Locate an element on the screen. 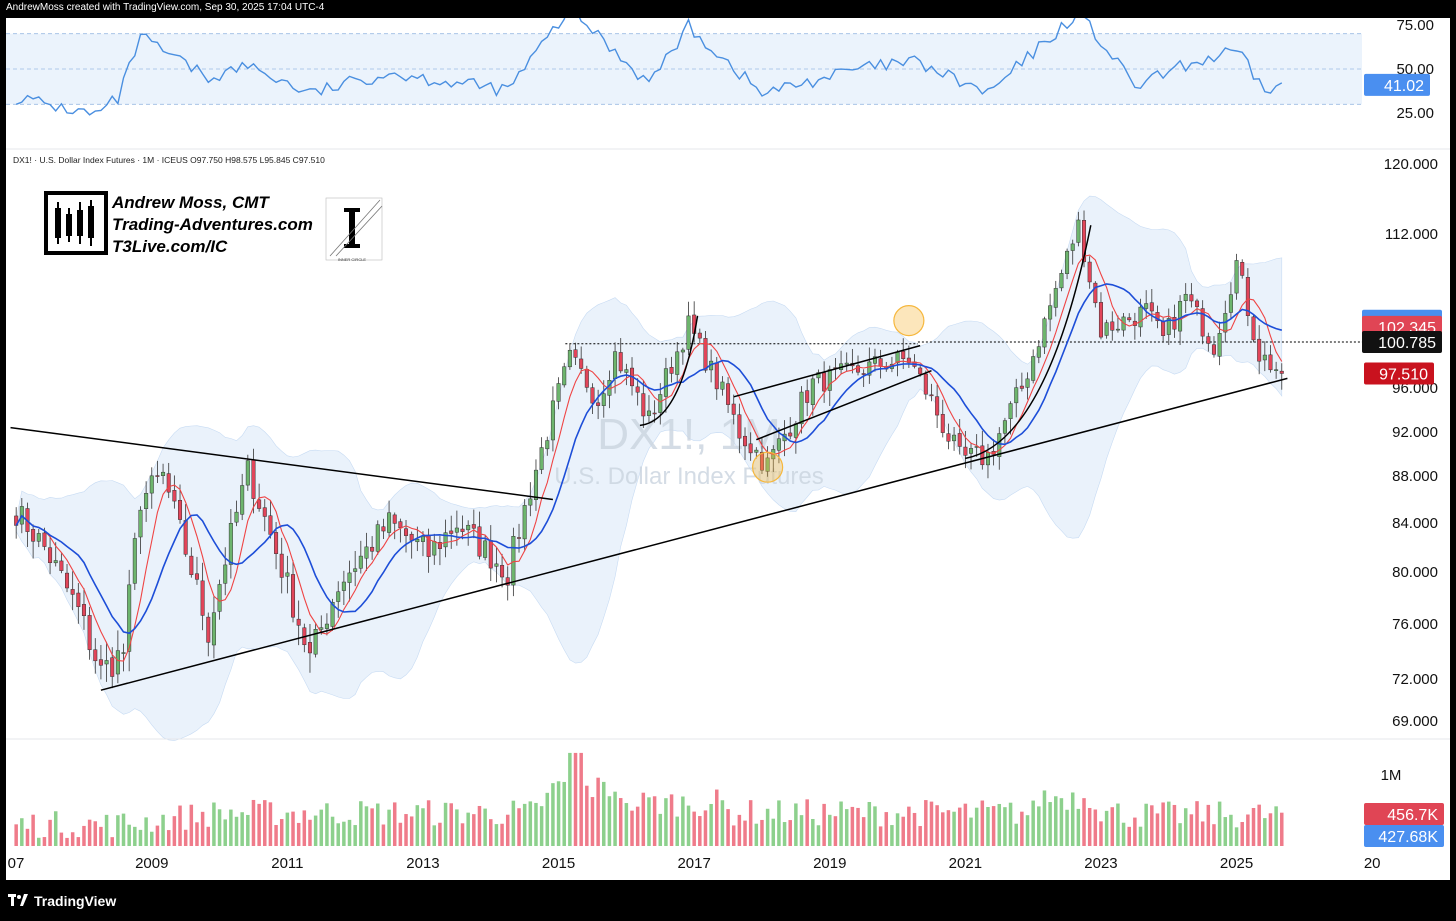  watermark-ticker: DX1!, 1M is located at coordinates (688, 434).